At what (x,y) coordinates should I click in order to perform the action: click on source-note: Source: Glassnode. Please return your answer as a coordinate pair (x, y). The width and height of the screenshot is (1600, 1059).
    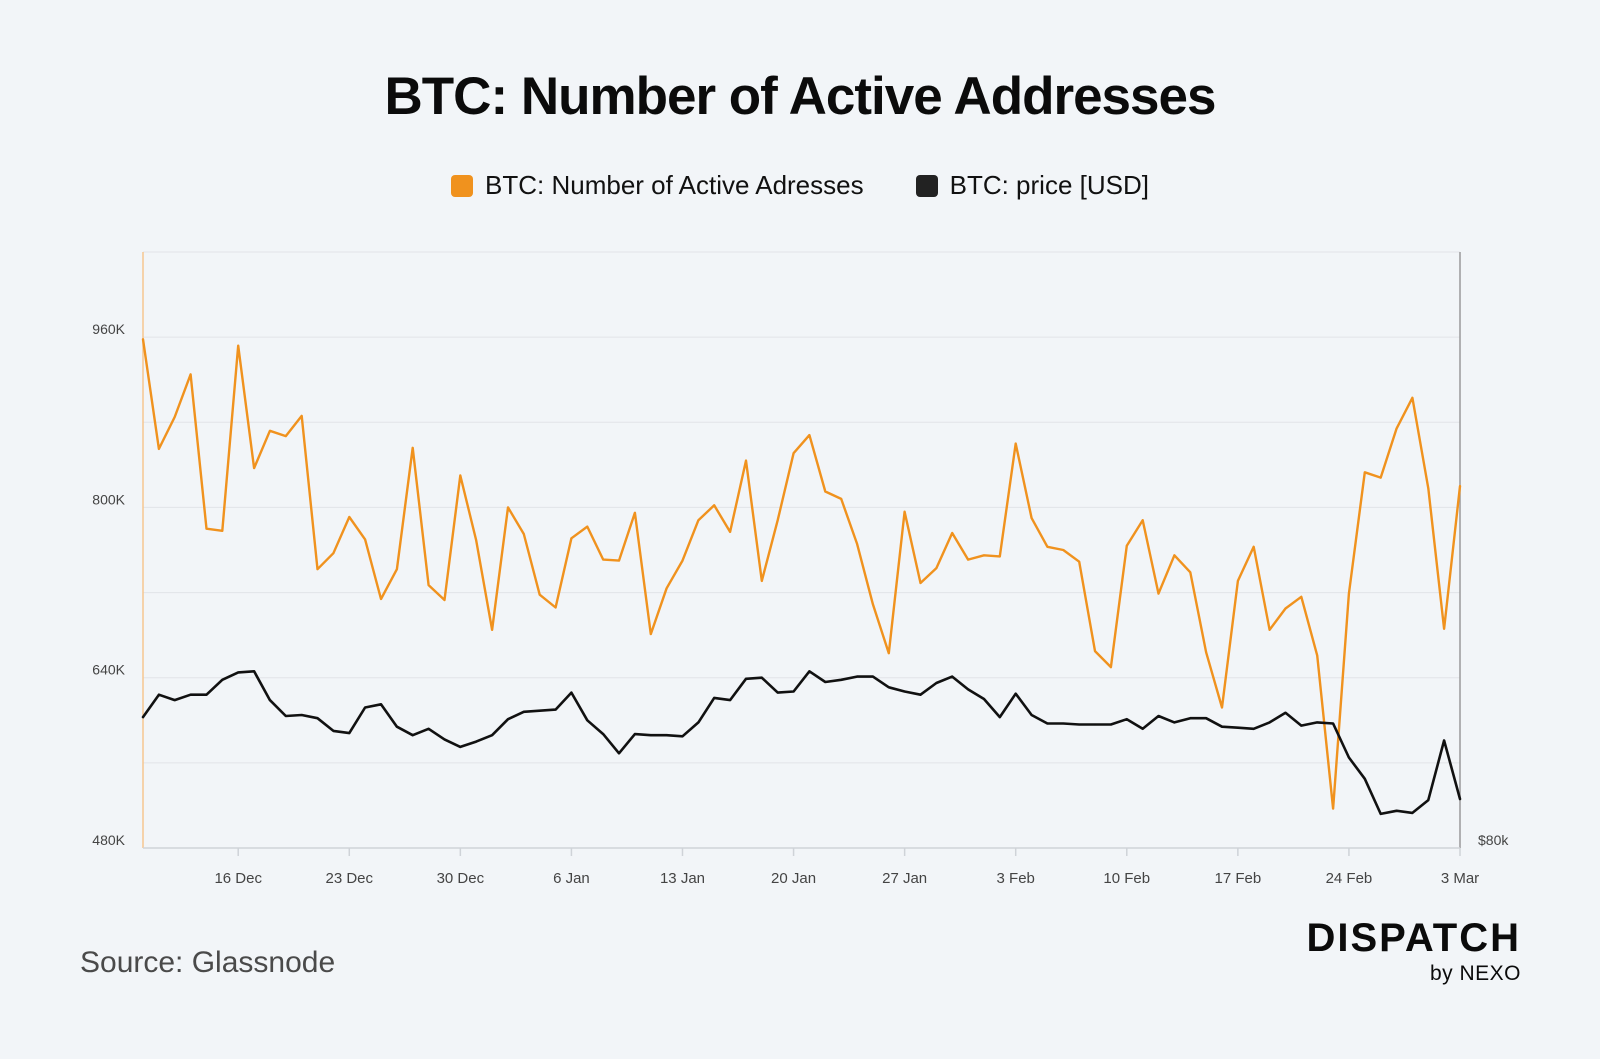
    Looking at the image, I should click on (208, 962).